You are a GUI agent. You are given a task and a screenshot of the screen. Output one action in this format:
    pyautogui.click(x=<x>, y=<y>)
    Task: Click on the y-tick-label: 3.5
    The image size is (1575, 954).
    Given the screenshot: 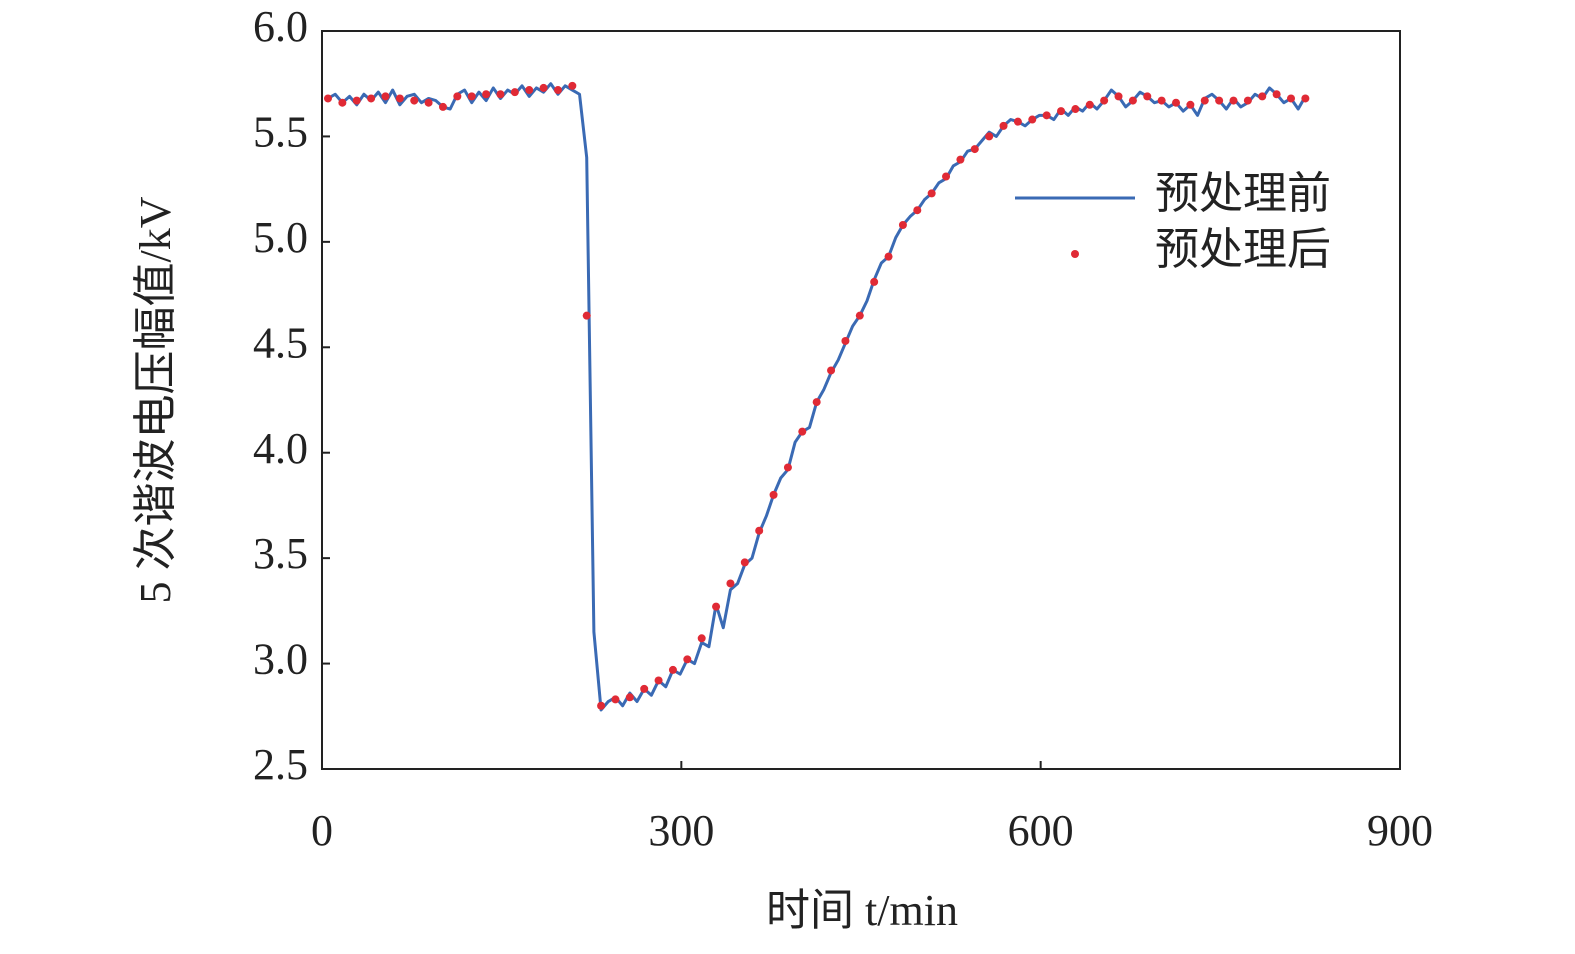 What is the action you would take?
    pyautogui.click(x=280, y=553)
    